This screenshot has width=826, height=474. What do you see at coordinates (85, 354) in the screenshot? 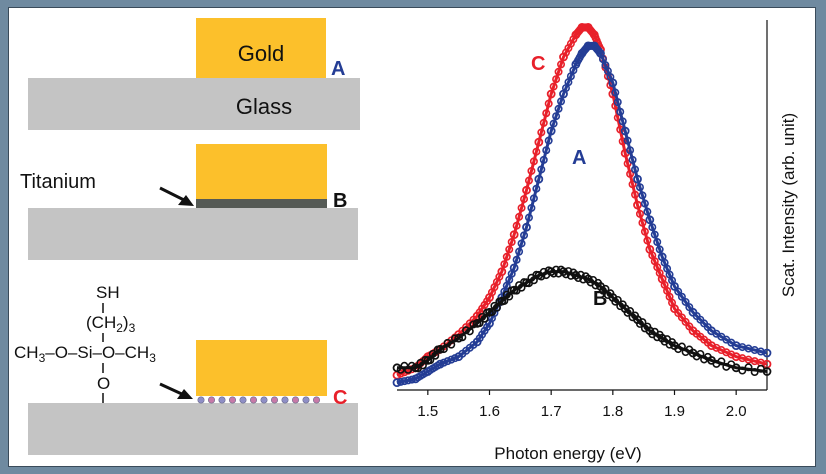
I see `methoxy-silane: CH3–O–Si–O–CH3` at bounding box center [85, 354].